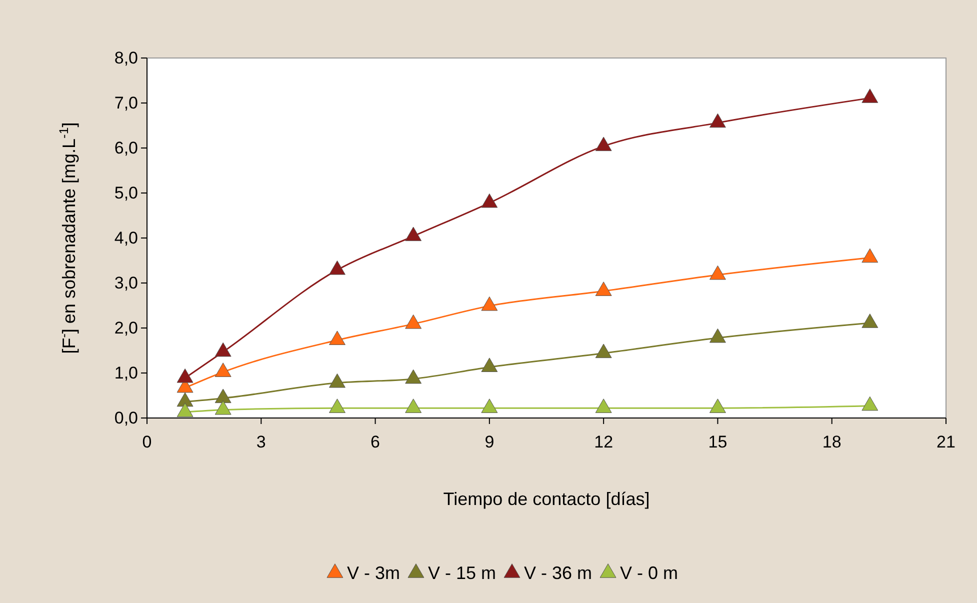  Describe the element at coordinates (546, 499) in the screenshot. I see `x-axis-title: Tiempo de contacto [días]` at that location.